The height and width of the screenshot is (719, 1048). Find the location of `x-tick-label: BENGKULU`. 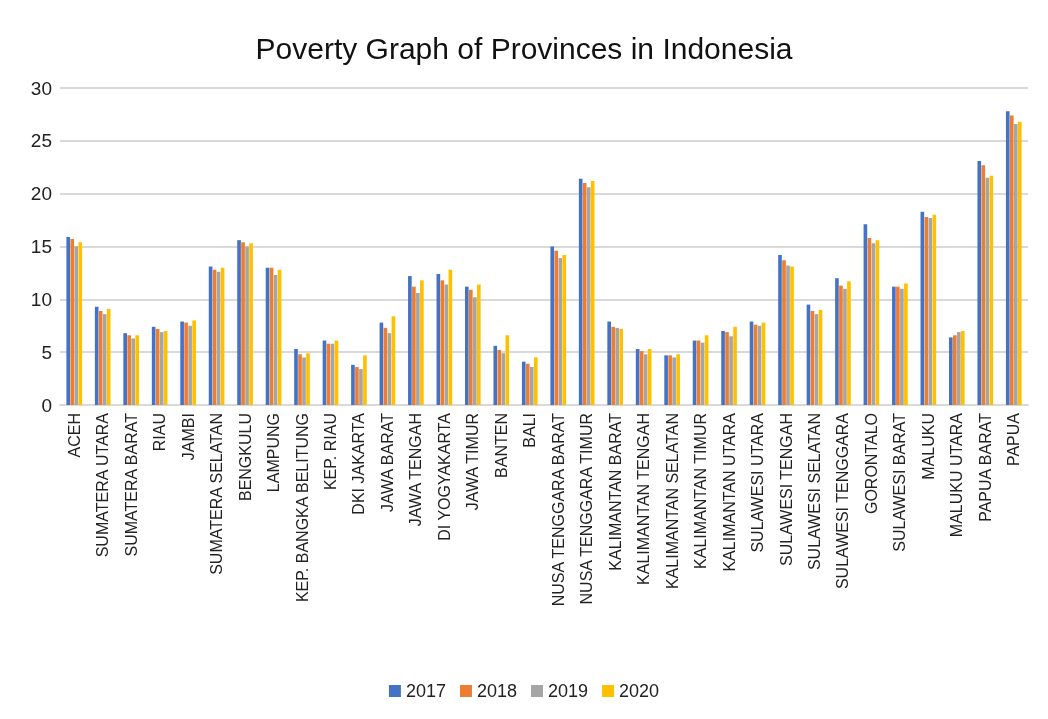

x-tick-label: BENGKULU is located at coordinates (245, 457).